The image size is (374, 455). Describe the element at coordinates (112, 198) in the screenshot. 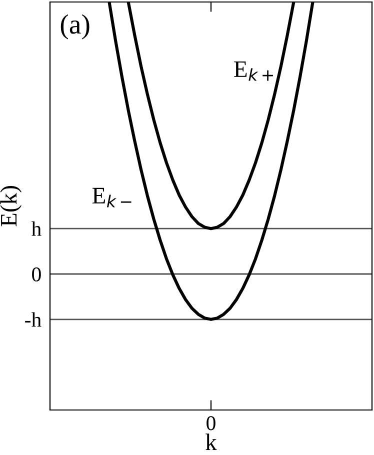

I see `series-label: E$_{k−}$` at that location.